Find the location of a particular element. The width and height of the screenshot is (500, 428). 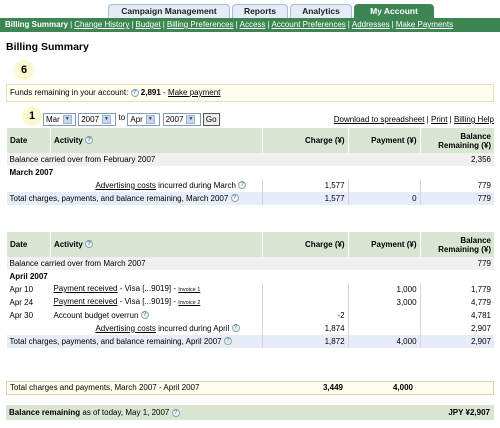

tab-analytics: Analytics is located at coordinates (321, 11).